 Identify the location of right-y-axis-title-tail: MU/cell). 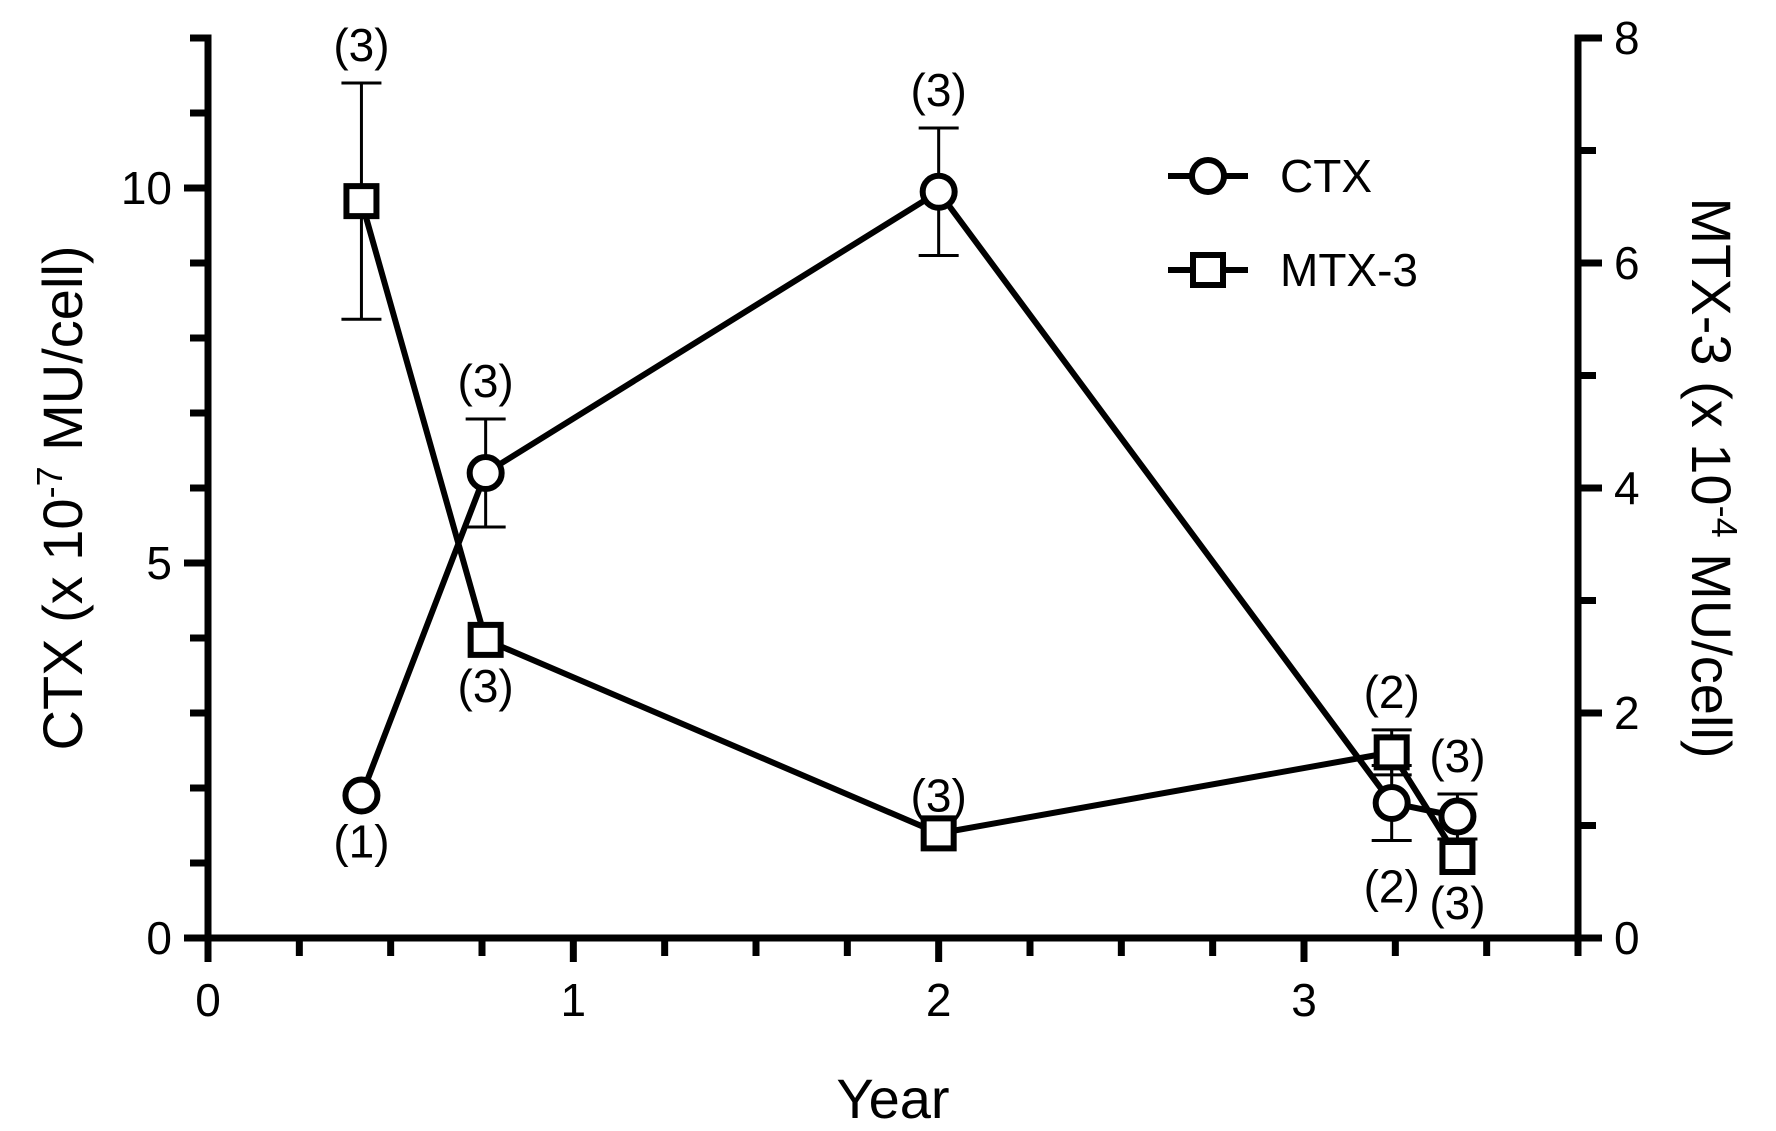
(1711, 648).